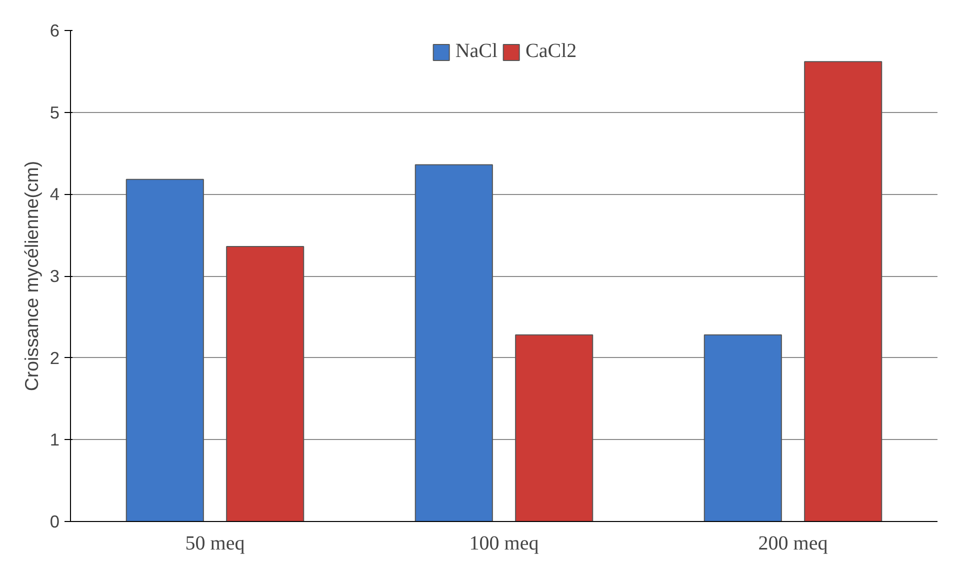 This screenshot has height=581, width=957. I want to click on y-tick-label: 4, so click(55, 194).